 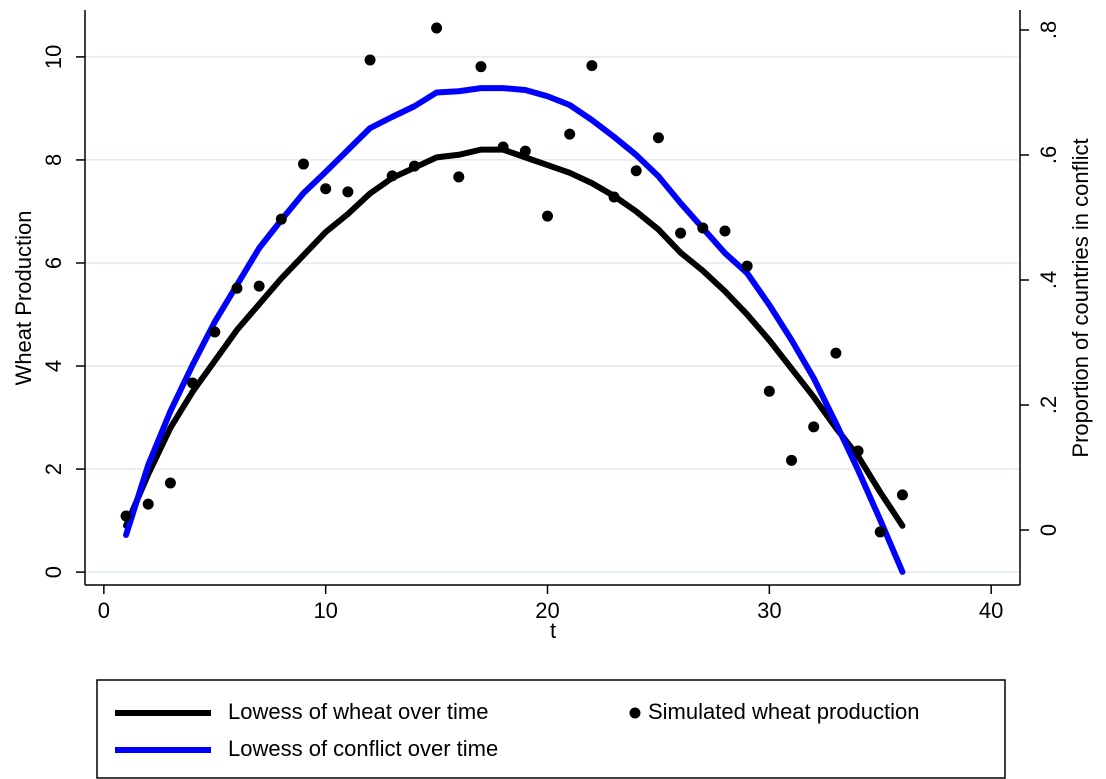 What do you see at coordinates (53, 469) in the screenshot?
I see `y-tick-label: 2` at bounding box center [53, 469].